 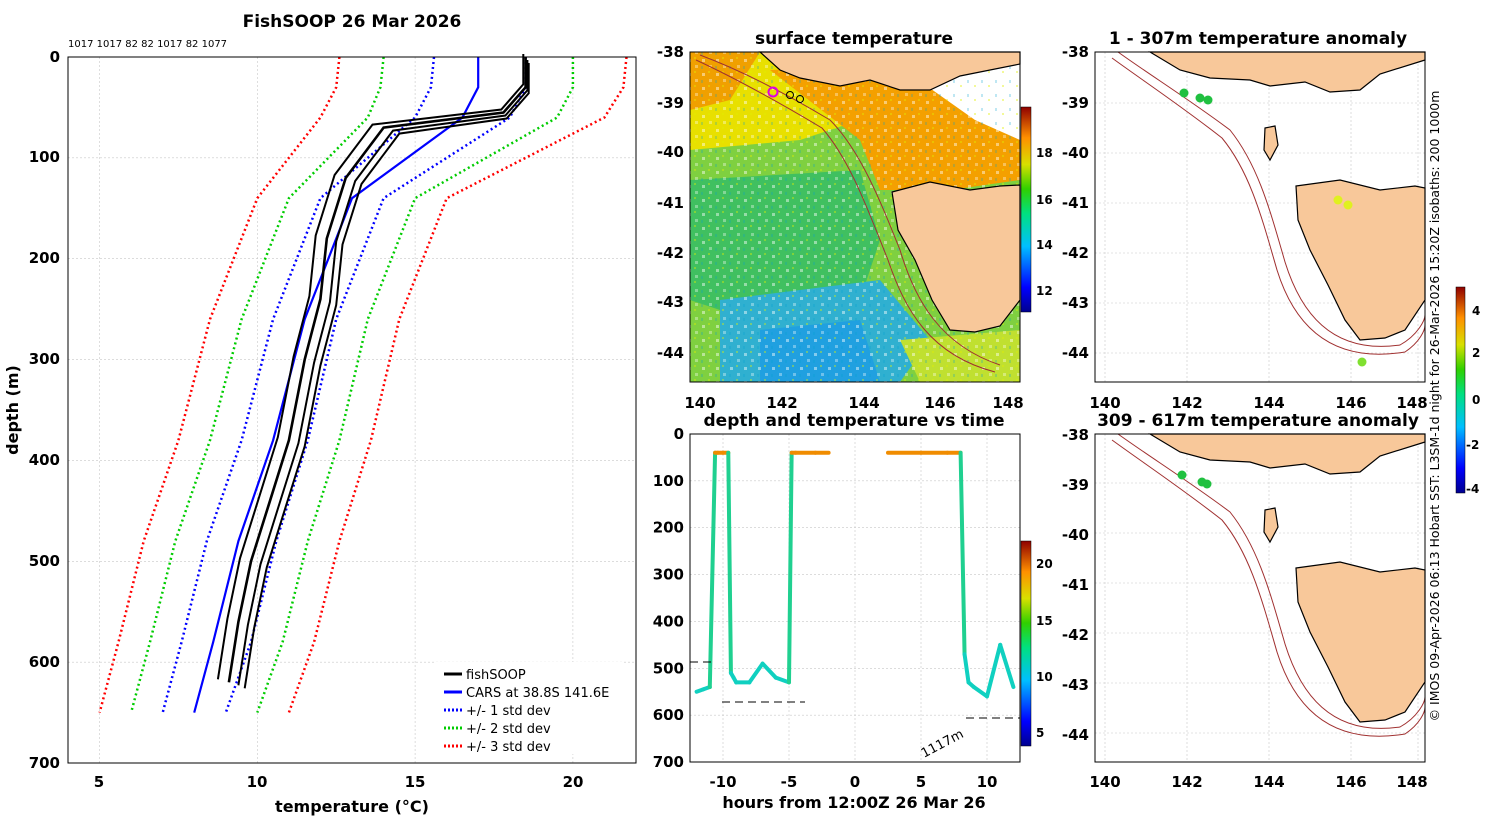 I want to click on profile-ytick: 400, so click(x=44, y=460).